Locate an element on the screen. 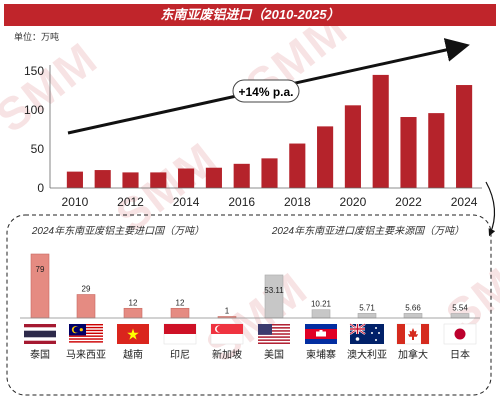 The width and height of the screenshot is (500, 401). x-tick-label: 2016 is located at coordinates (241, 202).